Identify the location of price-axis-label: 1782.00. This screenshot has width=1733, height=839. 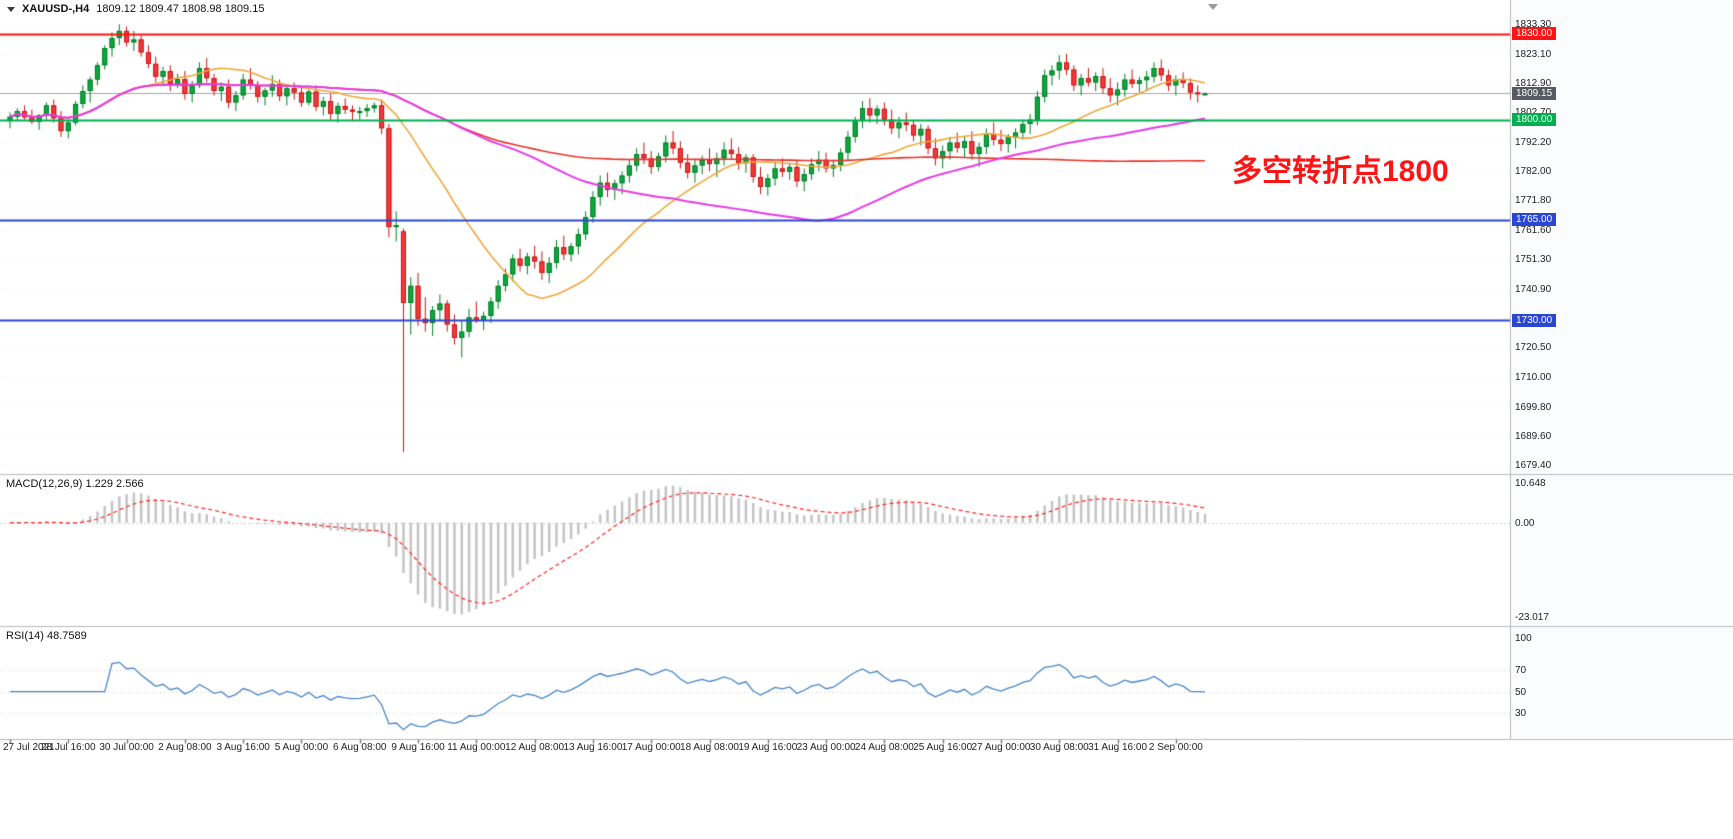
(1533, 172).